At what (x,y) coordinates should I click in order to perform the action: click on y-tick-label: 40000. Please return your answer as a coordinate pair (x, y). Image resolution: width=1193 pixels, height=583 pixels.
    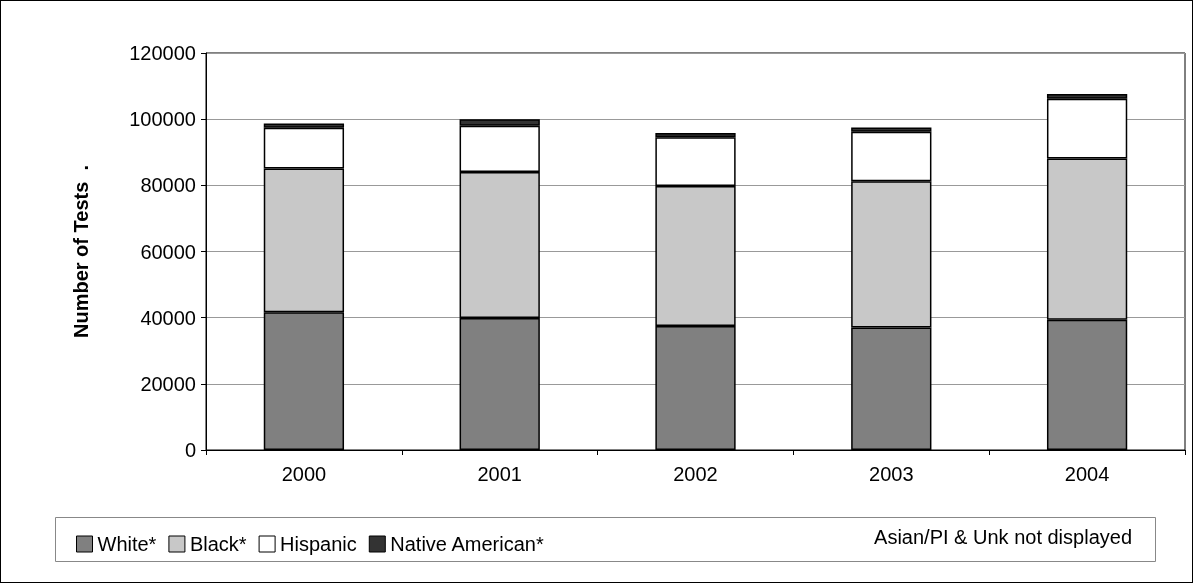
    Looking at the image, I should click on (168, 317).